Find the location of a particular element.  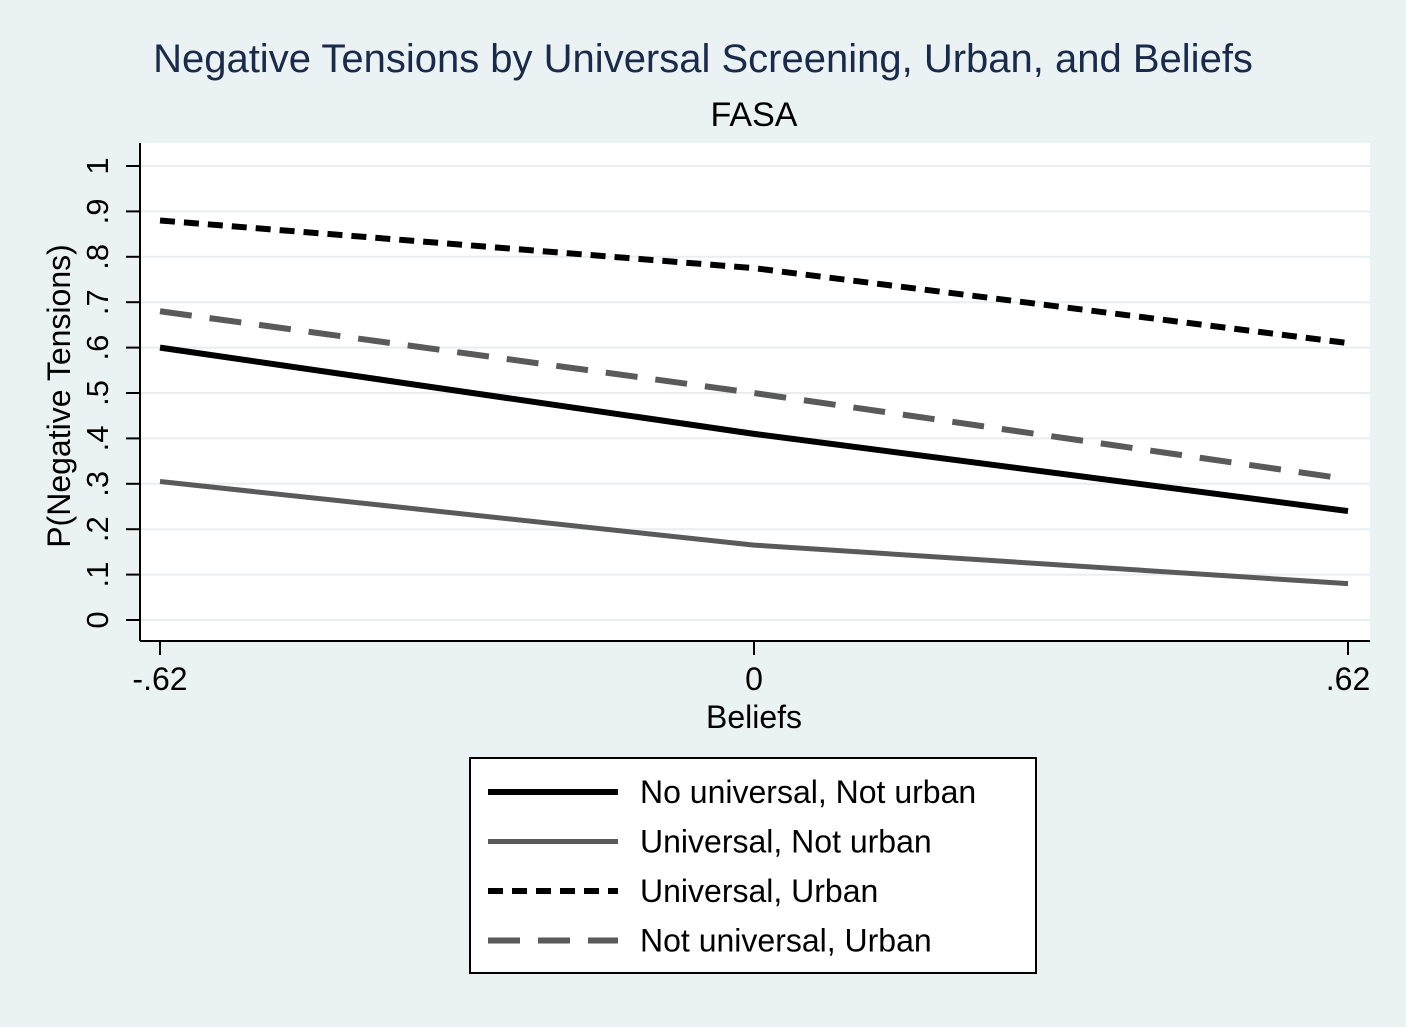

y-tick-label: .1 is located at coordinates (97, 575).